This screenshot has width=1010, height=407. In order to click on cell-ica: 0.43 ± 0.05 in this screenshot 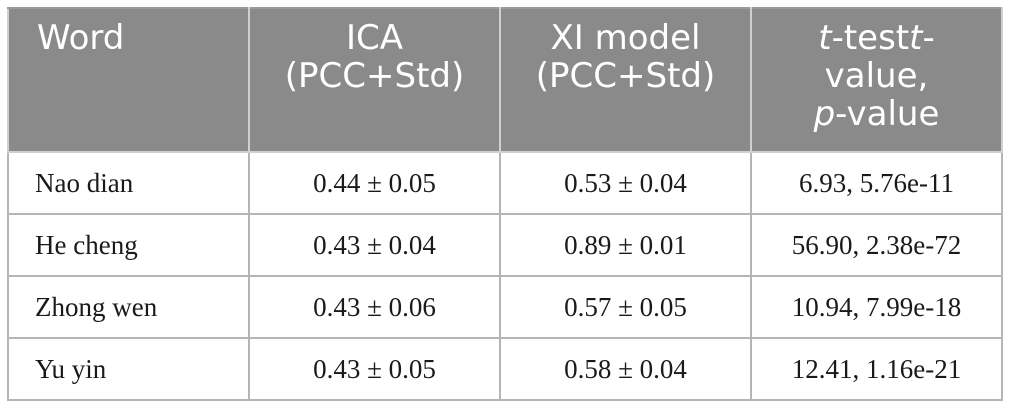, I will do `click(374, 369)`.